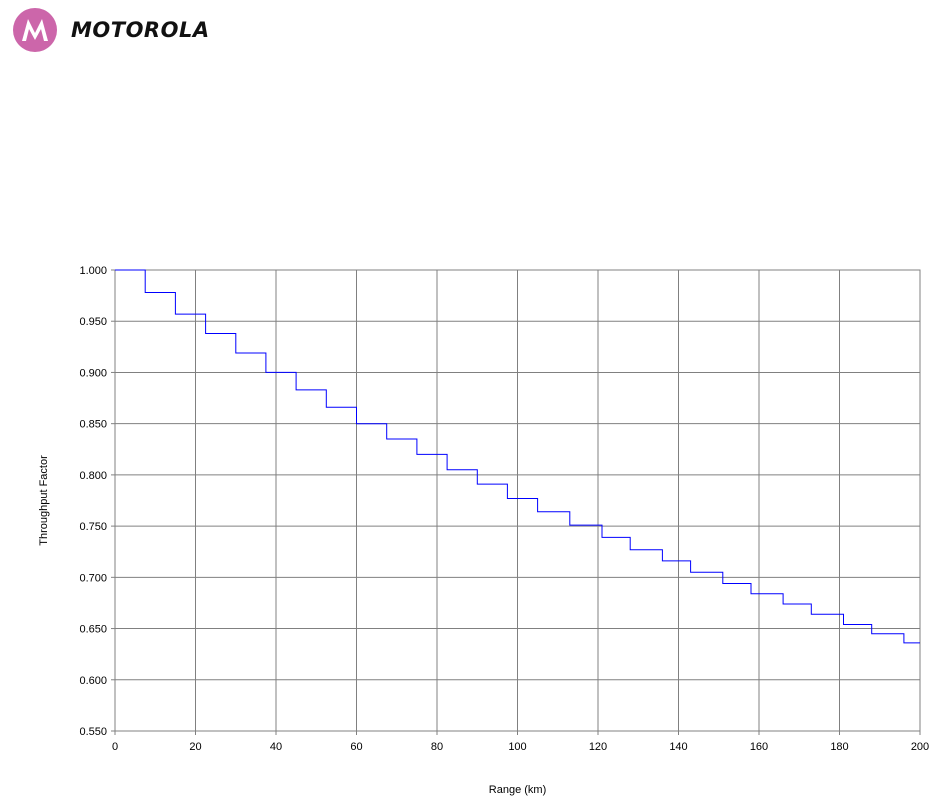 This screenshot has height=805, width=938. I want to click on y-tick-label: 0.650, so click(93, 630).